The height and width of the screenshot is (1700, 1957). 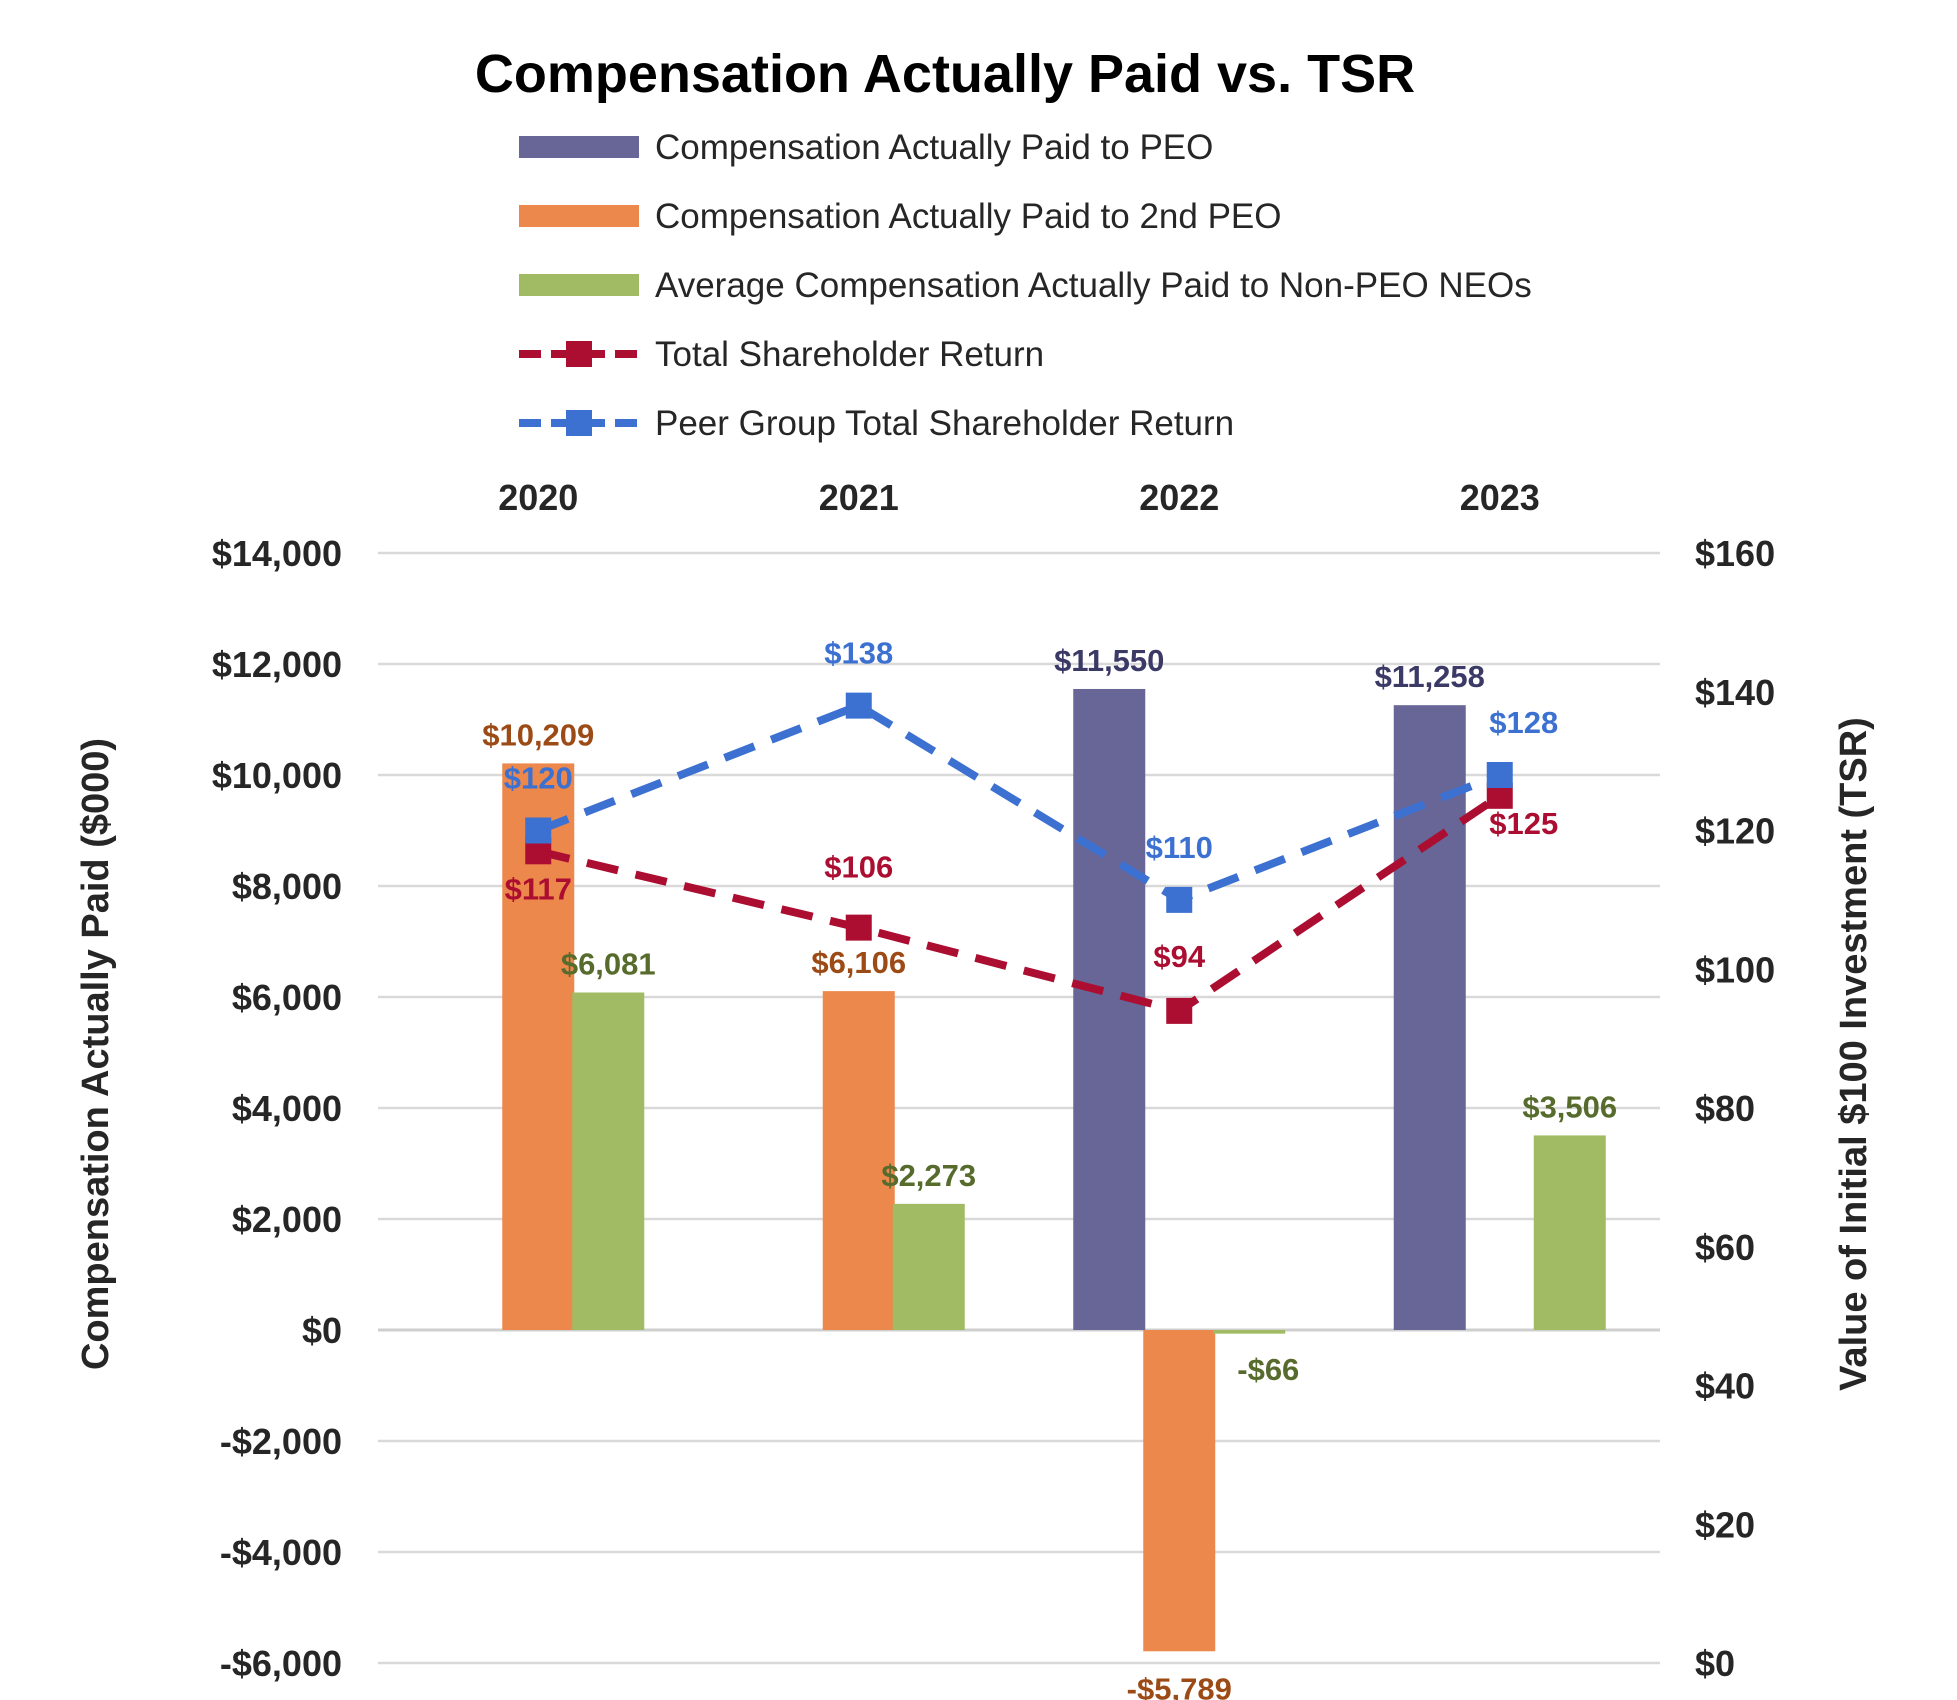 What do you see at coordinates (1179, 847) in the screenshot?
I see `data-label: $110` at bounding box center [1179, 847].